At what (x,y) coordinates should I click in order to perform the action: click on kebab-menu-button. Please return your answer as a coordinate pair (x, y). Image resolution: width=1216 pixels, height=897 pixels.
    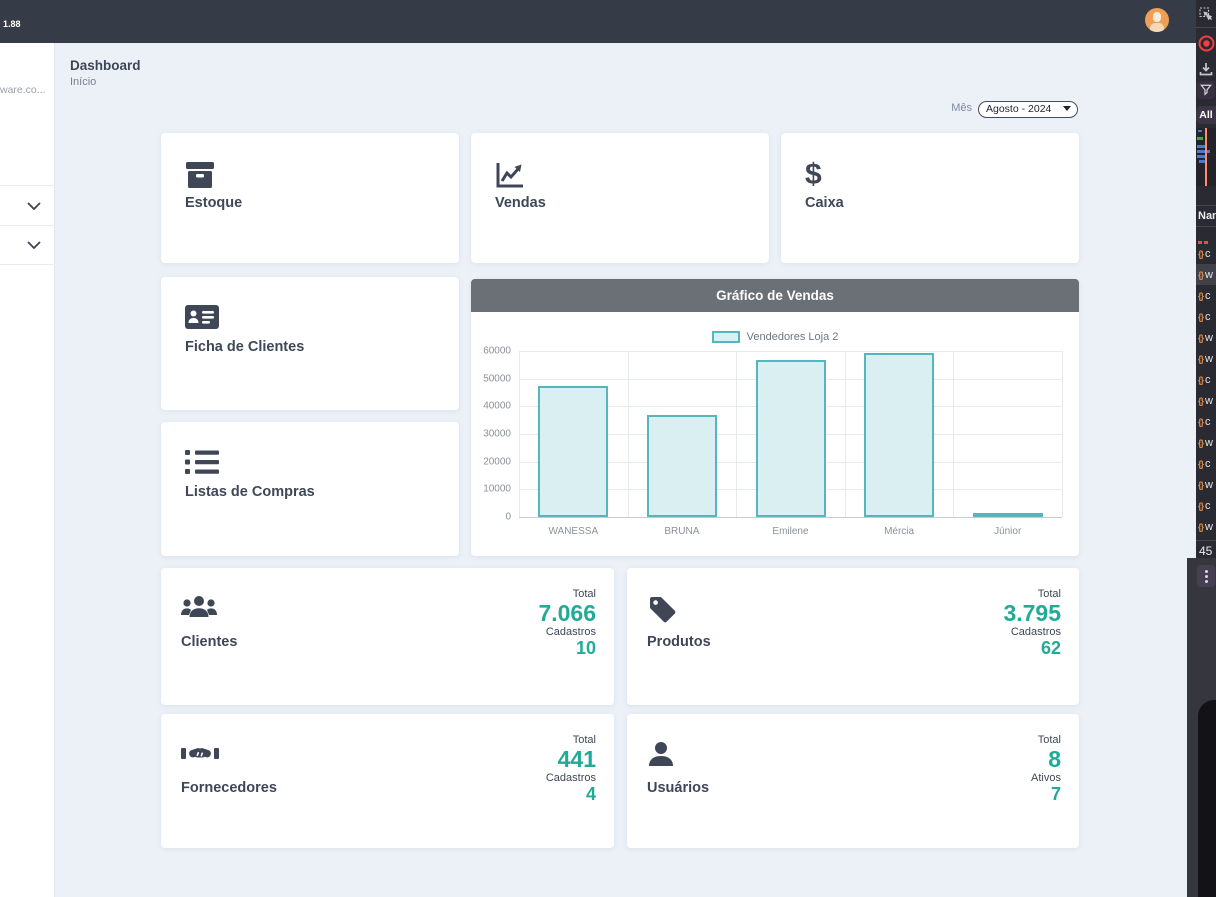
    Looking at the image, I should click on (1206, 576).